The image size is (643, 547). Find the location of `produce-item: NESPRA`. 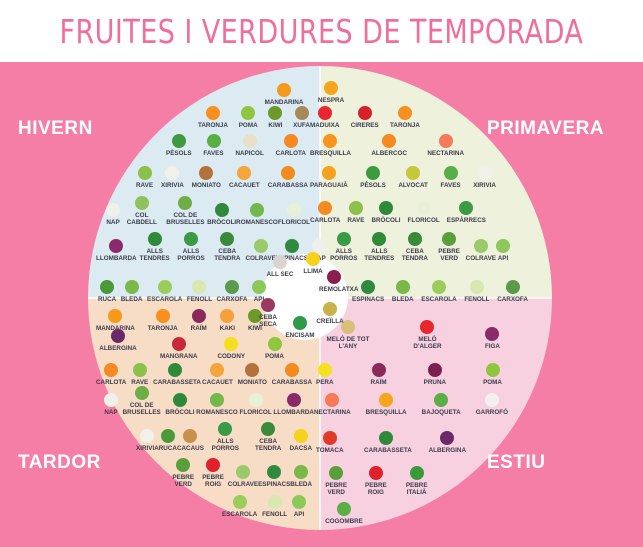

produce-item: NESPRA is located at coordinates (331, 92).